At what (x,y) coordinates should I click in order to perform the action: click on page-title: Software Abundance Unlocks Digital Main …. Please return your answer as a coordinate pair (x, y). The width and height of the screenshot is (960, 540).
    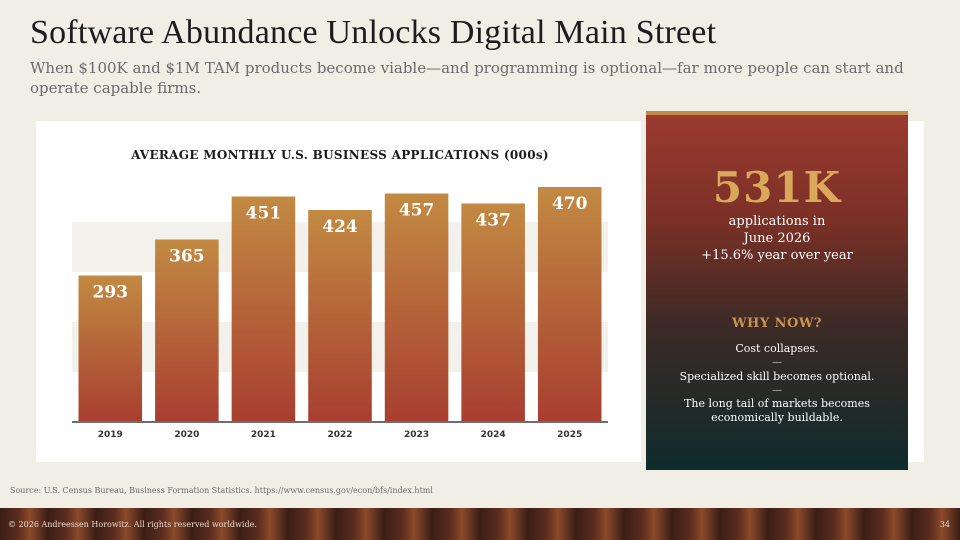
    Looking at the image, I should click on (373, 32).